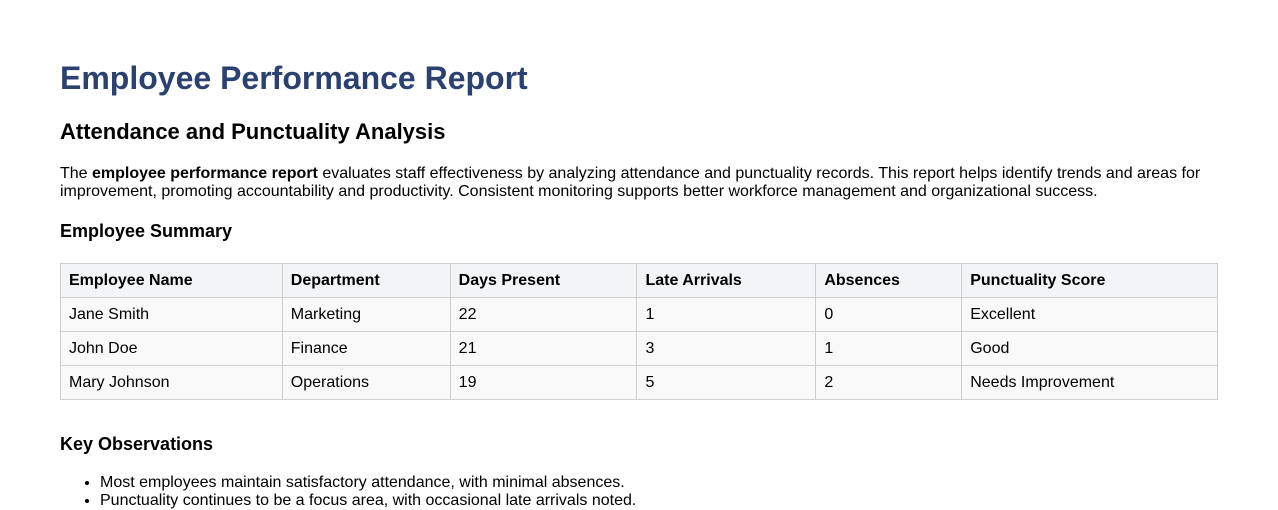  Describe the element at coordinates (726, 280) in the screenshot. I see `column-header: Late Arrivals` at that location.